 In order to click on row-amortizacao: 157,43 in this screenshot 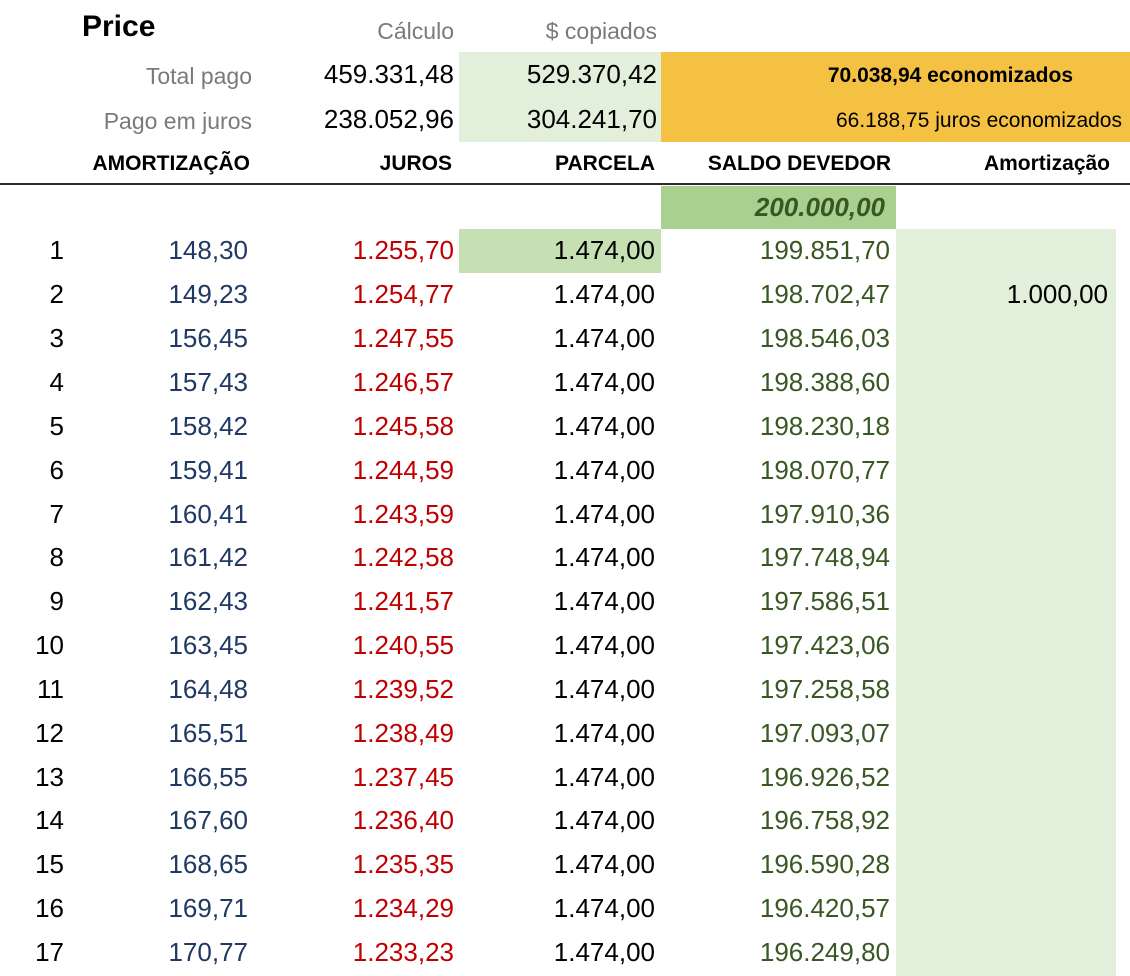, I will do `click(208, 381)`.